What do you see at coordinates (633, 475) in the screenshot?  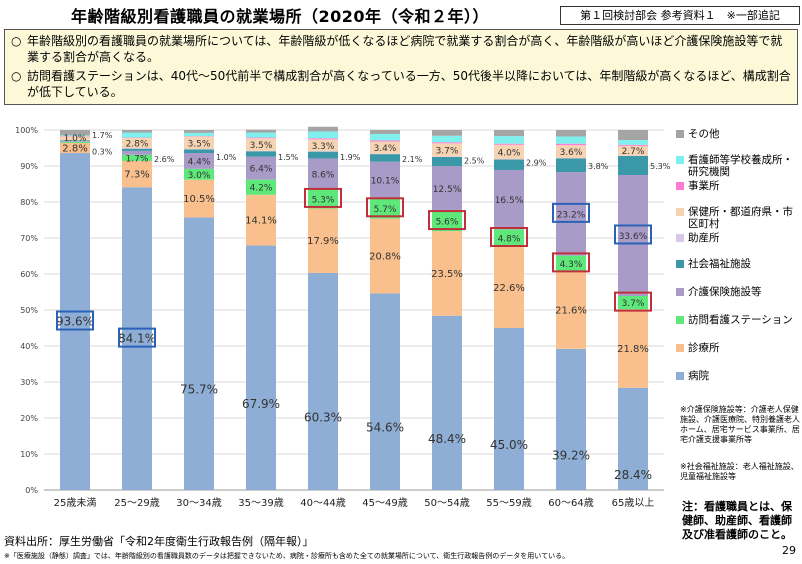 I see `data-label: 28.4%` at bounding box center [633, 475].